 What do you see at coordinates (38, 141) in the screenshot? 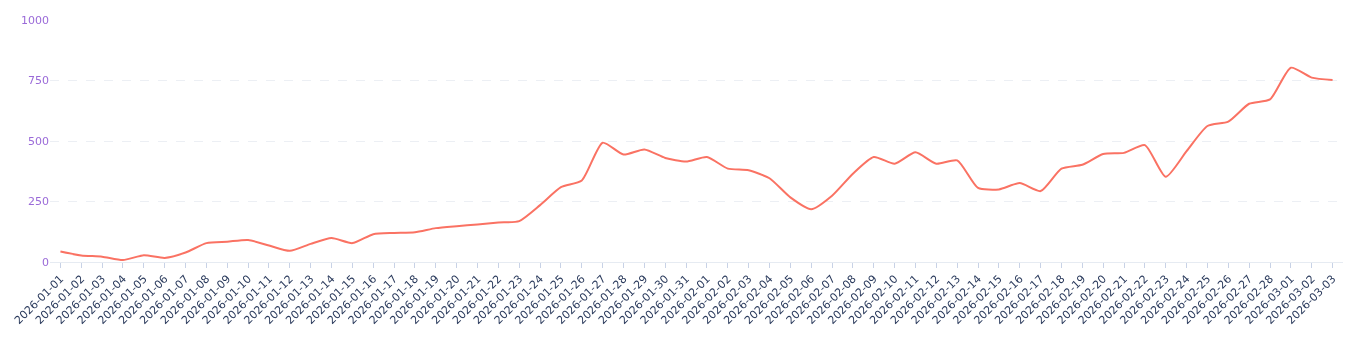
I see `y-tick-label: 500` at bounding box center [38, 141].